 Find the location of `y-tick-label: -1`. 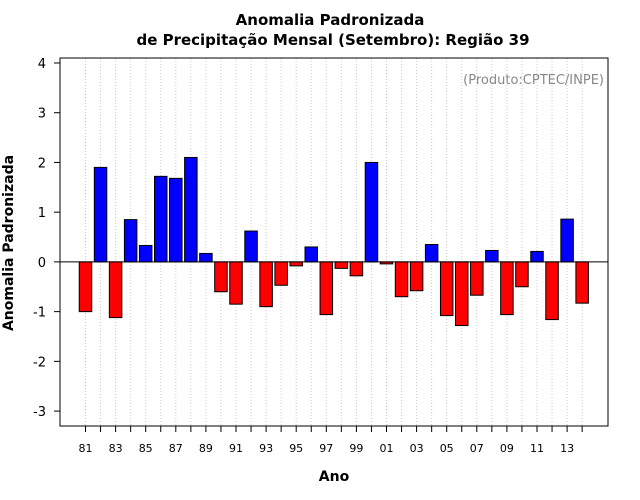

y-tick-label: -1 is located at coordinates (39, 313).